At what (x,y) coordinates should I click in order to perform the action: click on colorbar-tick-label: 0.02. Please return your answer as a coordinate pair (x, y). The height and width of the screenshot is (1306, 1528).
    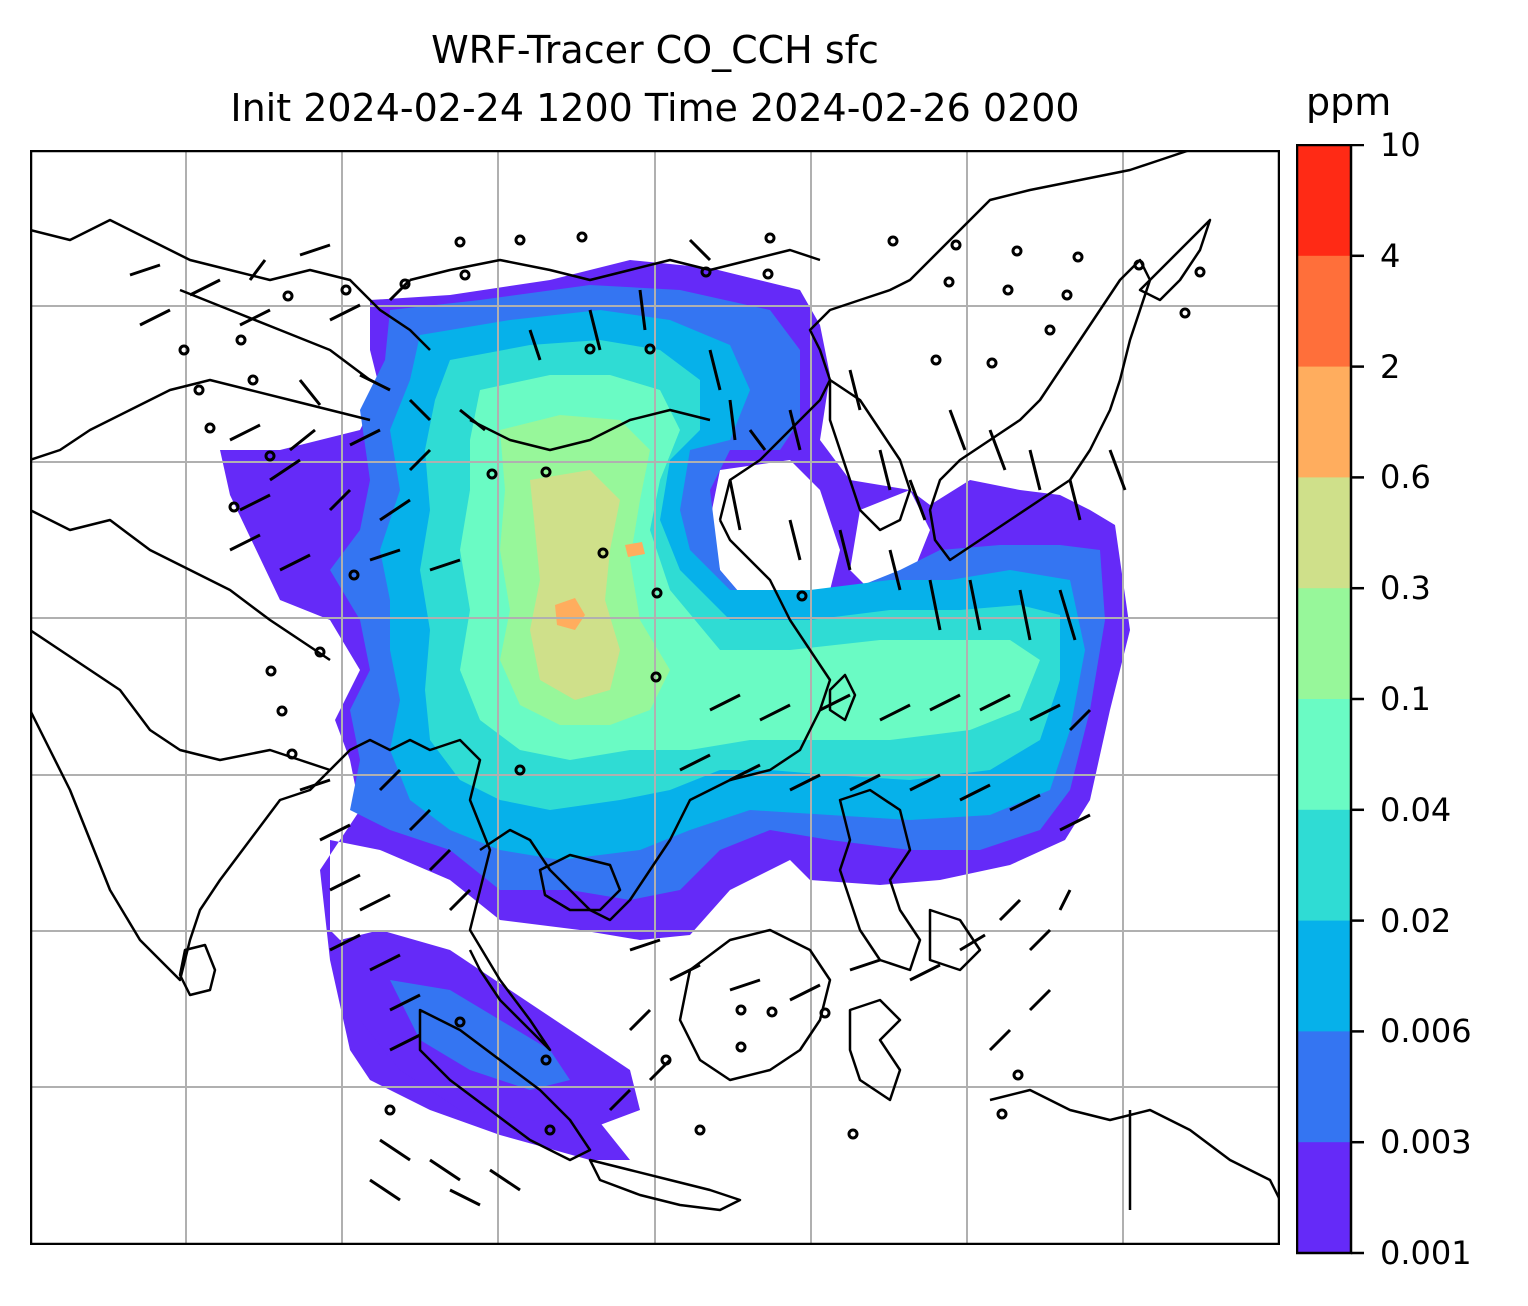
    Looking at the image, I should click on (1416, 920).